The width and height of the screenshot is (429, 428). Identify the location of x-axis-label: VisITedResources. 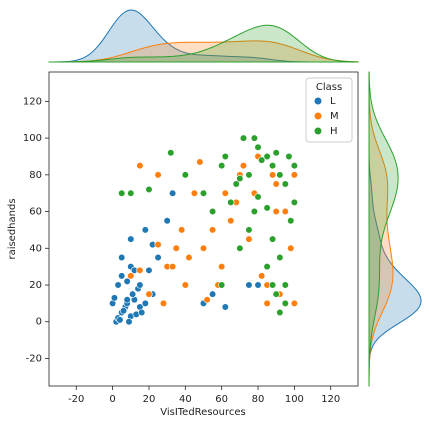
(203, 412).